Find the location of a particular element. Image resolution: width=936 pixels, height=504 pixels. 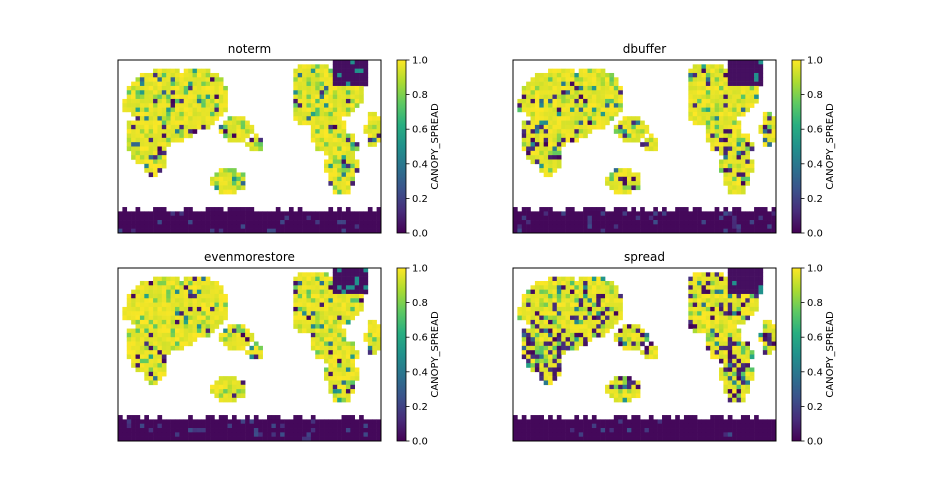

colorbar-tick-label: 0.8 is located at coordinates (815, 95).